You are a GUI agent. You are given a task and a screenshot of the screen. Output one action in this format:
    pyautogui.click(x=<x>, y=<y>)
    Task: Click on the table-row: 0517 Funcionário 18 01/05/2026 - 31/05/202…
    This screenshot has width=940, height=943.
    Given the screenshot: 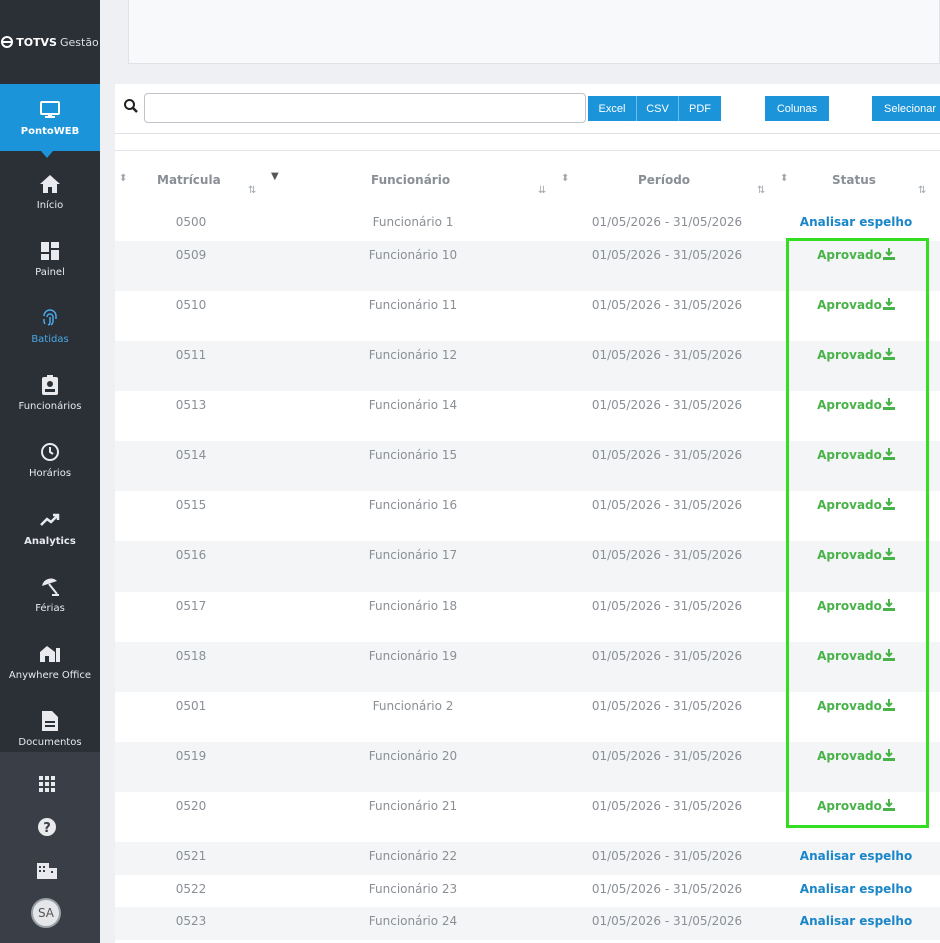 What is the action you would take?
    pyautogui.click(x=527, y=617)
    